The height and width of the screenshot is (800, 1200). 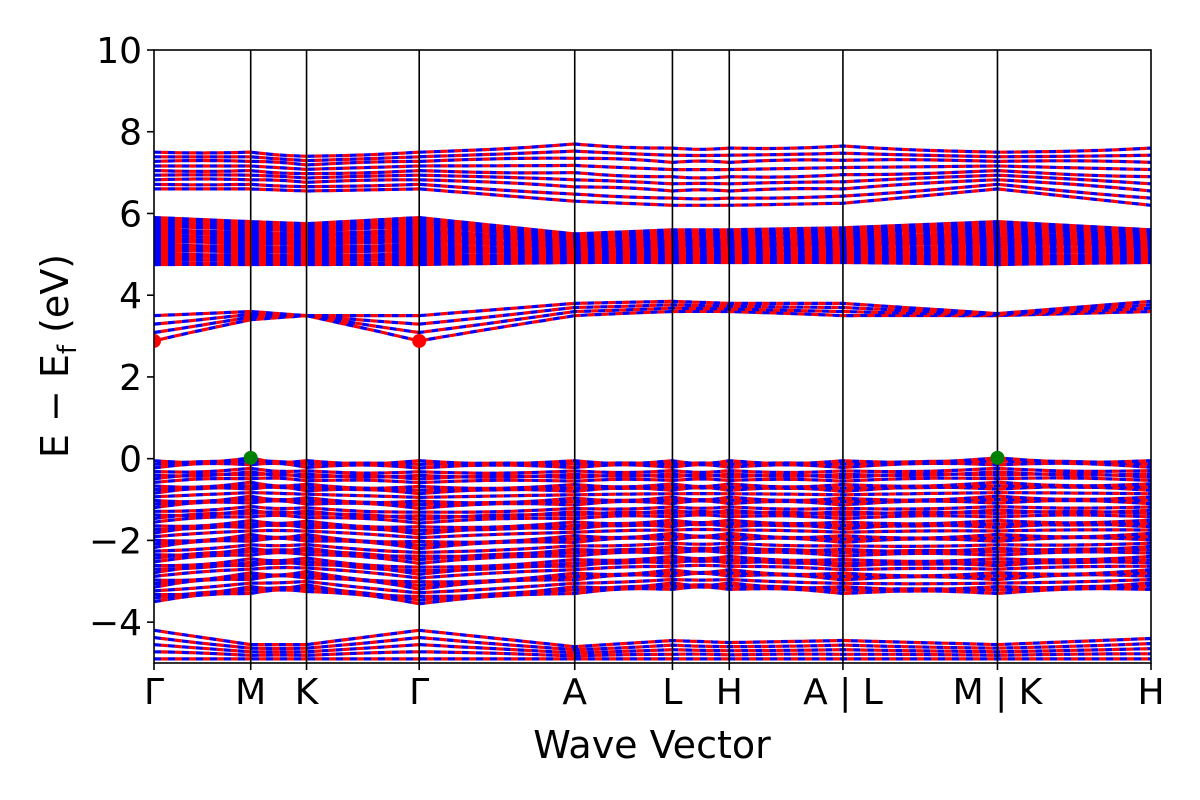 I want to click on y-tick-label: 10, so click(x=119, y=51).